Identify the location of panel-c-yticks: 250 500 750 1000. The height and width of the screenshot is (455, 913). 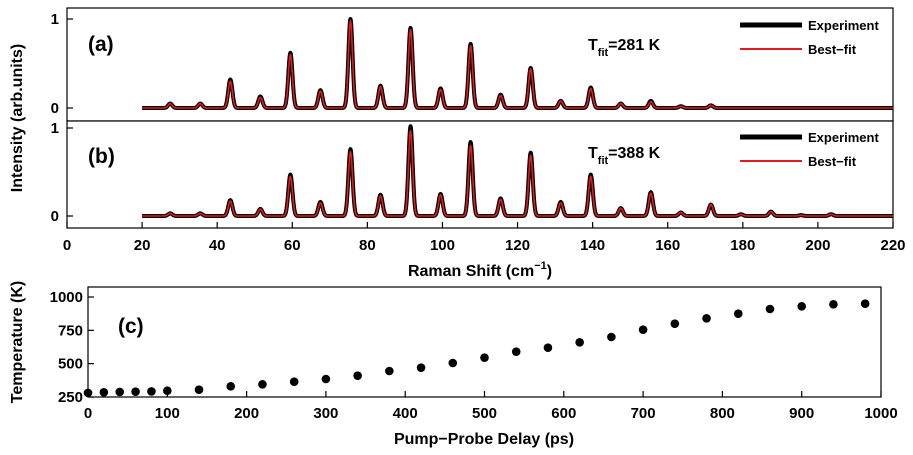
(72, 347).